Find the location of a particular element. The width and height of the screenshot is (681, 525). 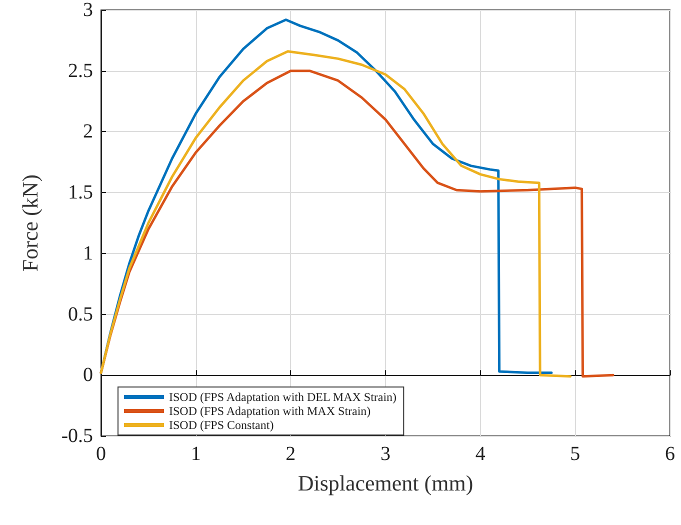

legend-label: ISOD (FPS Adaptation with MAX Strain) is located at coordinates (270, 411).